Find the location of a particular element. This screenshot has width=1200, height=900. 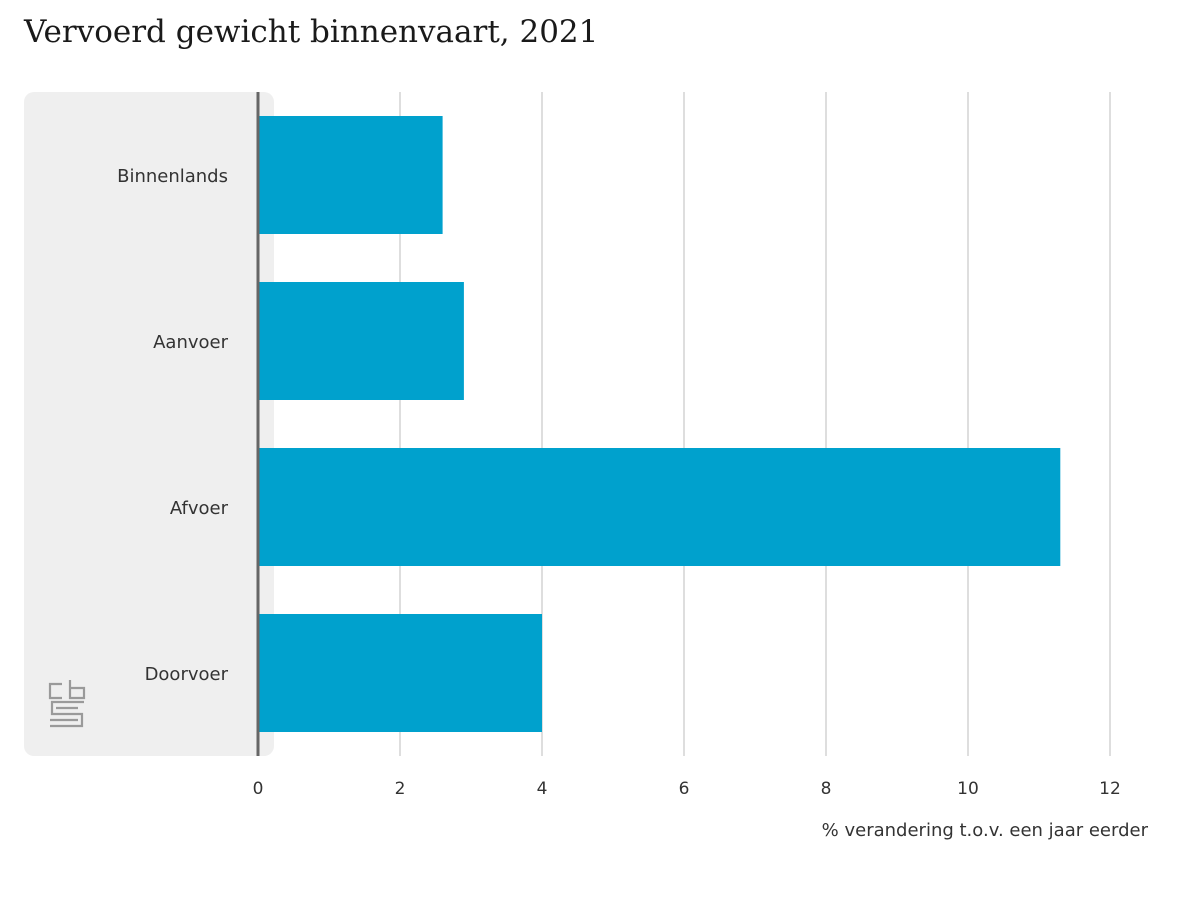

x-tick-label: 10 is located at coordinates (968, 789).